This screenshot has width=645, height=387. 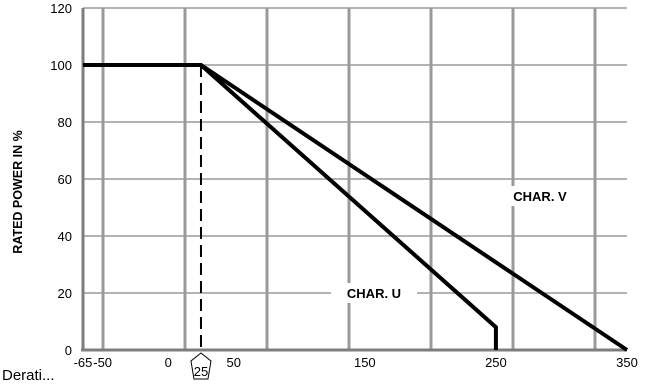 I want to click on series-label-char-u: CHAR. U, so click(x=374, y=293).